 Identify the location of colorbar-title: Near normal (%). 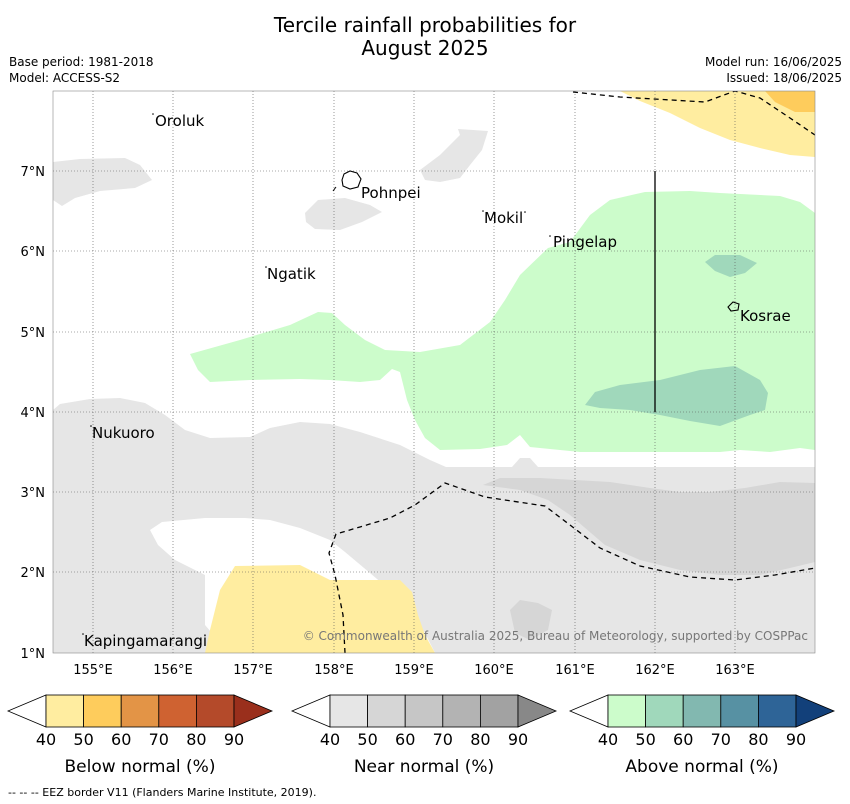
(424, 767).